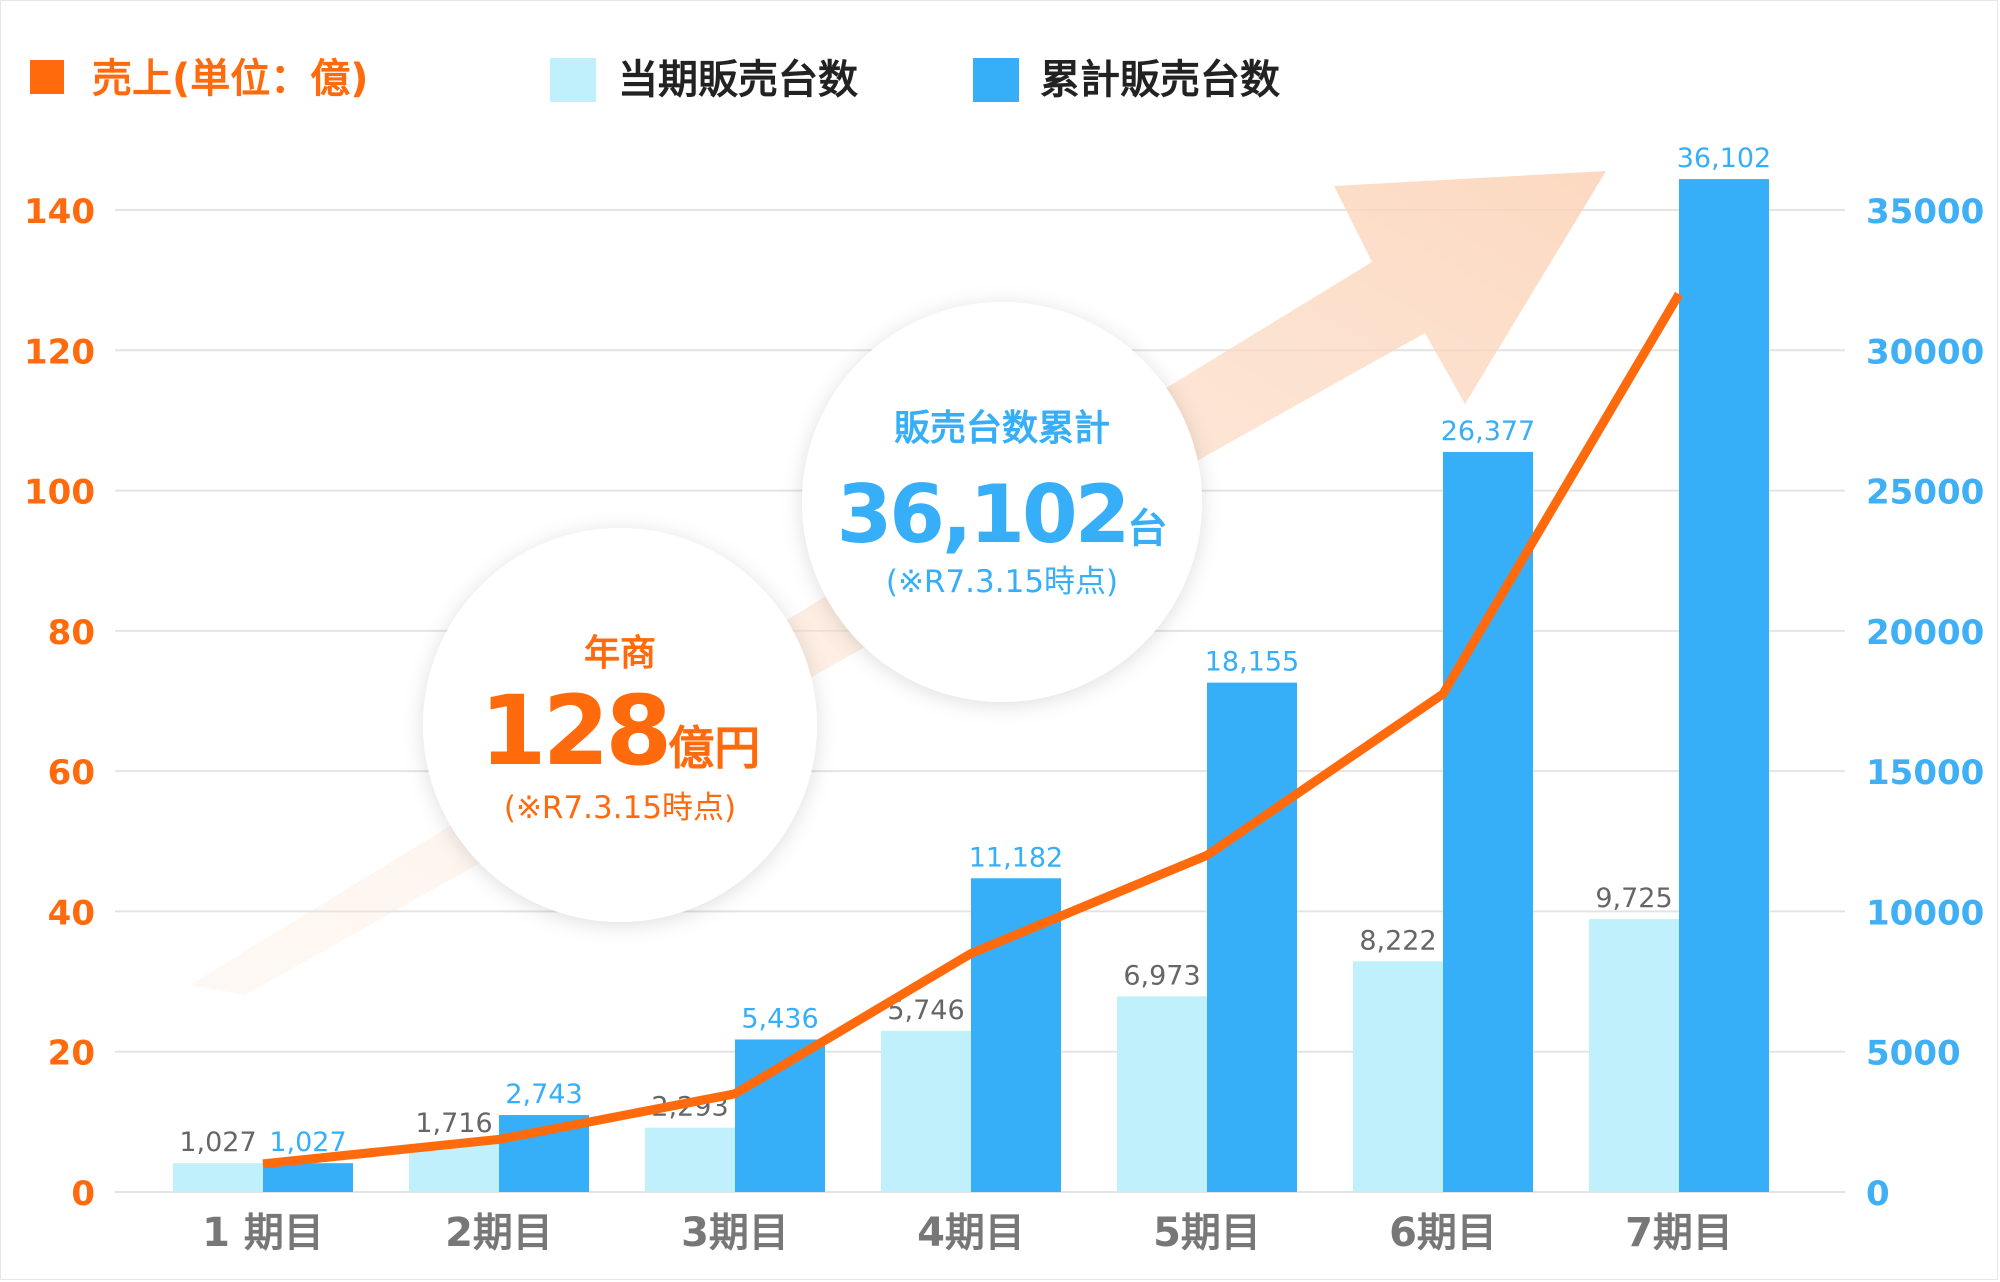 The image size is (2000, 1282). What do you see at coordinates (1925, 703) in the screenshot?
I see `right-axis: 0 5000 10000 15000 20000 25000 30000 35000` at bounding box center [1925, 703].